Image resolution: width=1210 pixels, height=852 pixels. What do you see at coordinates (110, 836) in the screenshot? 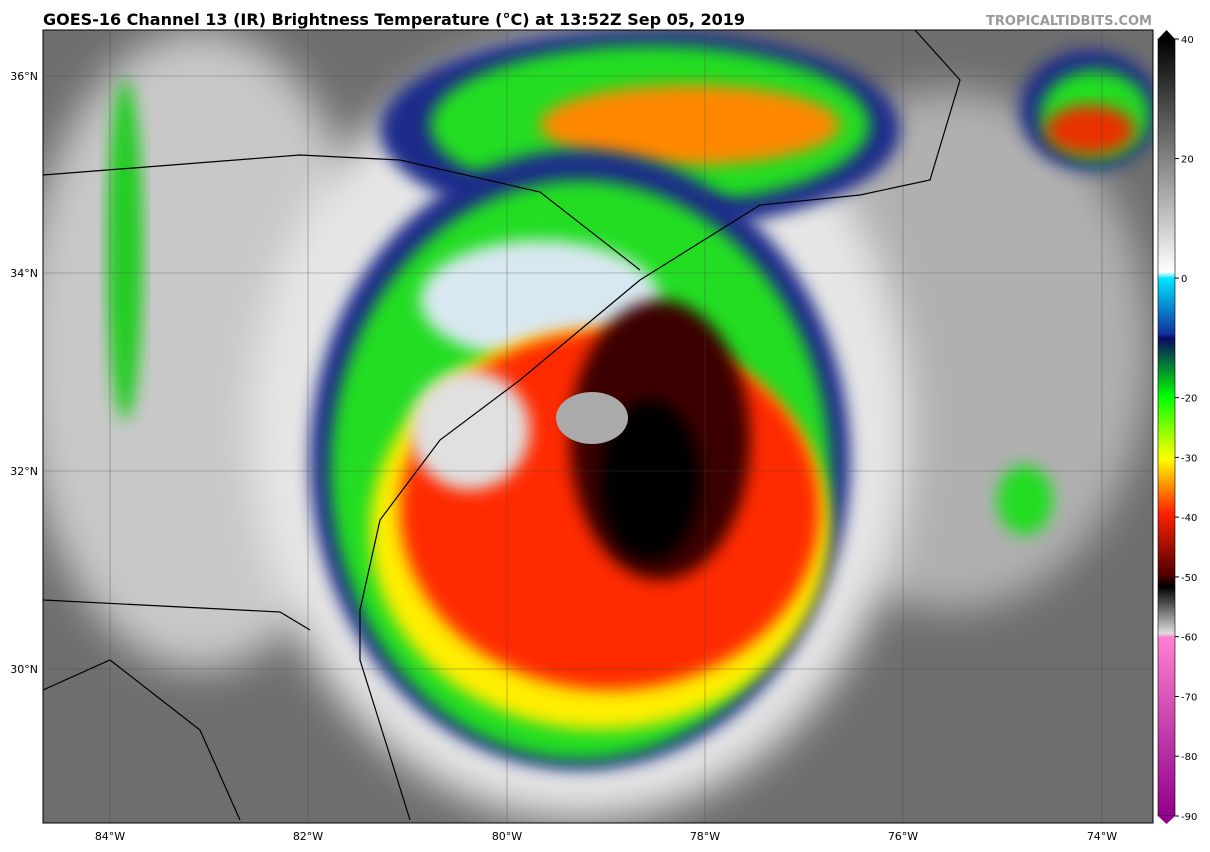
I see `longitude-label: 84°W` at bounding box center [110, 836].